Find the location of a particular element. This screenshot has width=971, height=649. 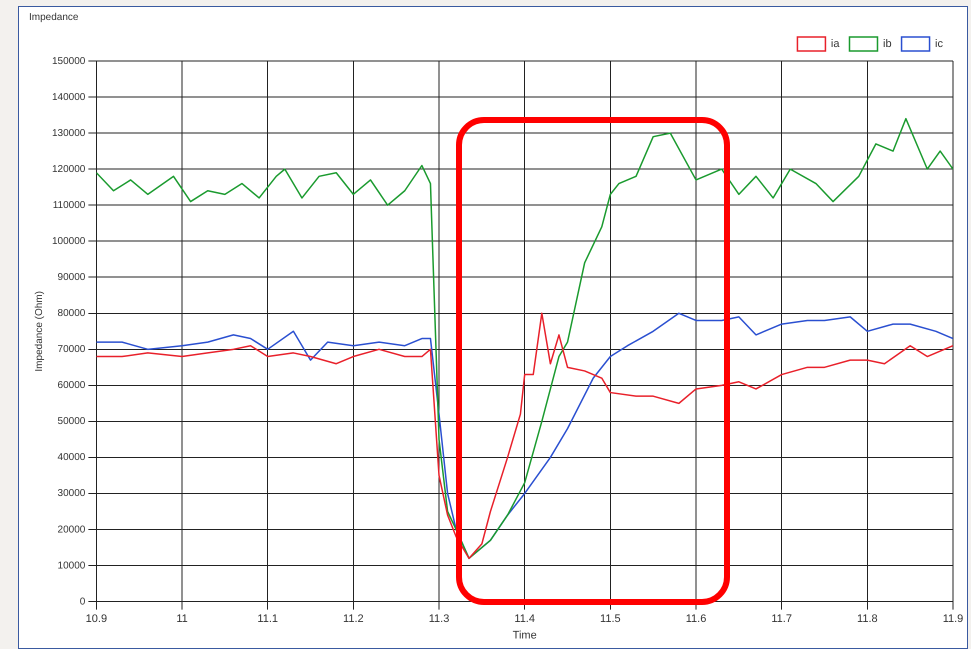

x-tick-label: 11.4 is located at coordinates (524, 619).